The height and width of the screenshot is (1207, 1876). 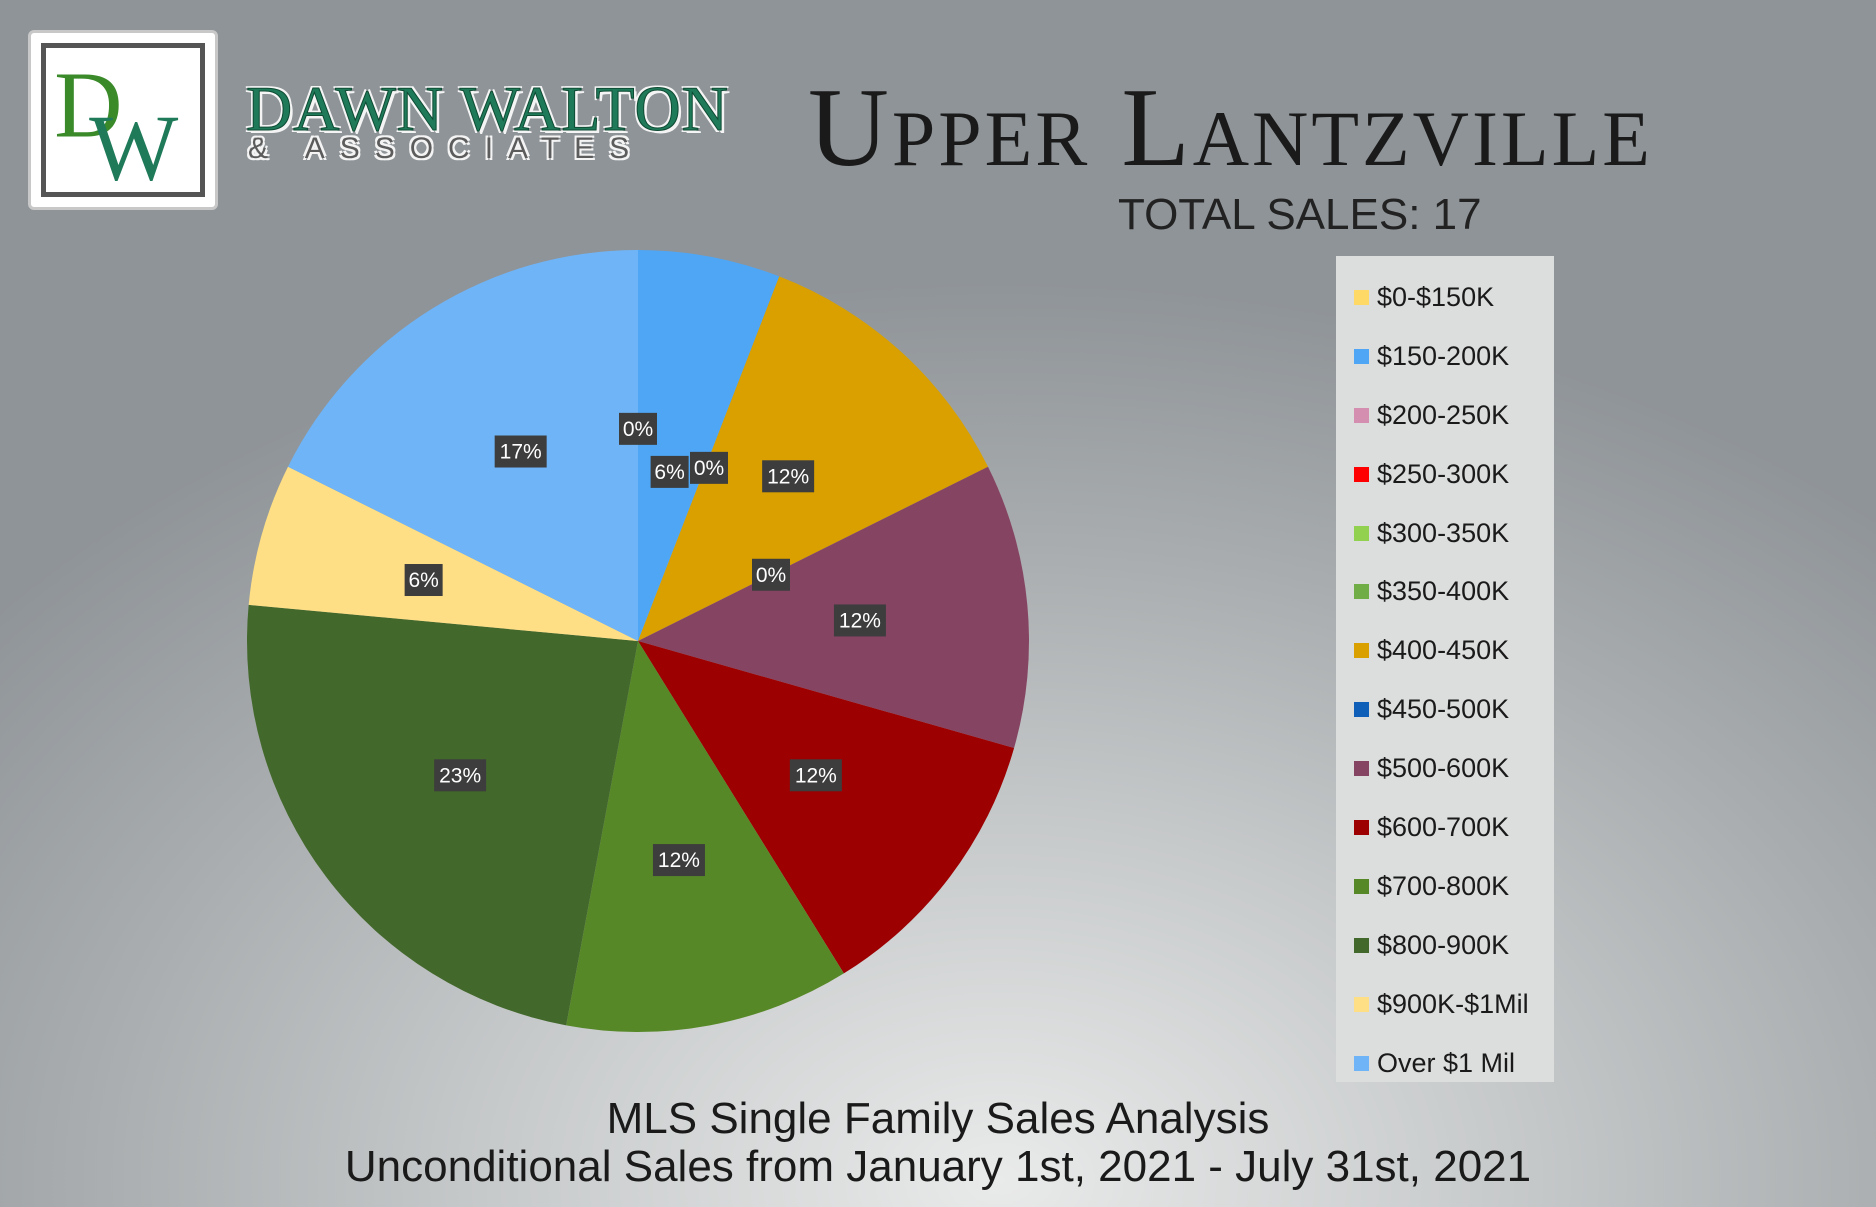 What do you see at coordinates (462, 445) in the screenshot?
I see `pie-slice-over-1-mil` at bounding box center [462, 445].